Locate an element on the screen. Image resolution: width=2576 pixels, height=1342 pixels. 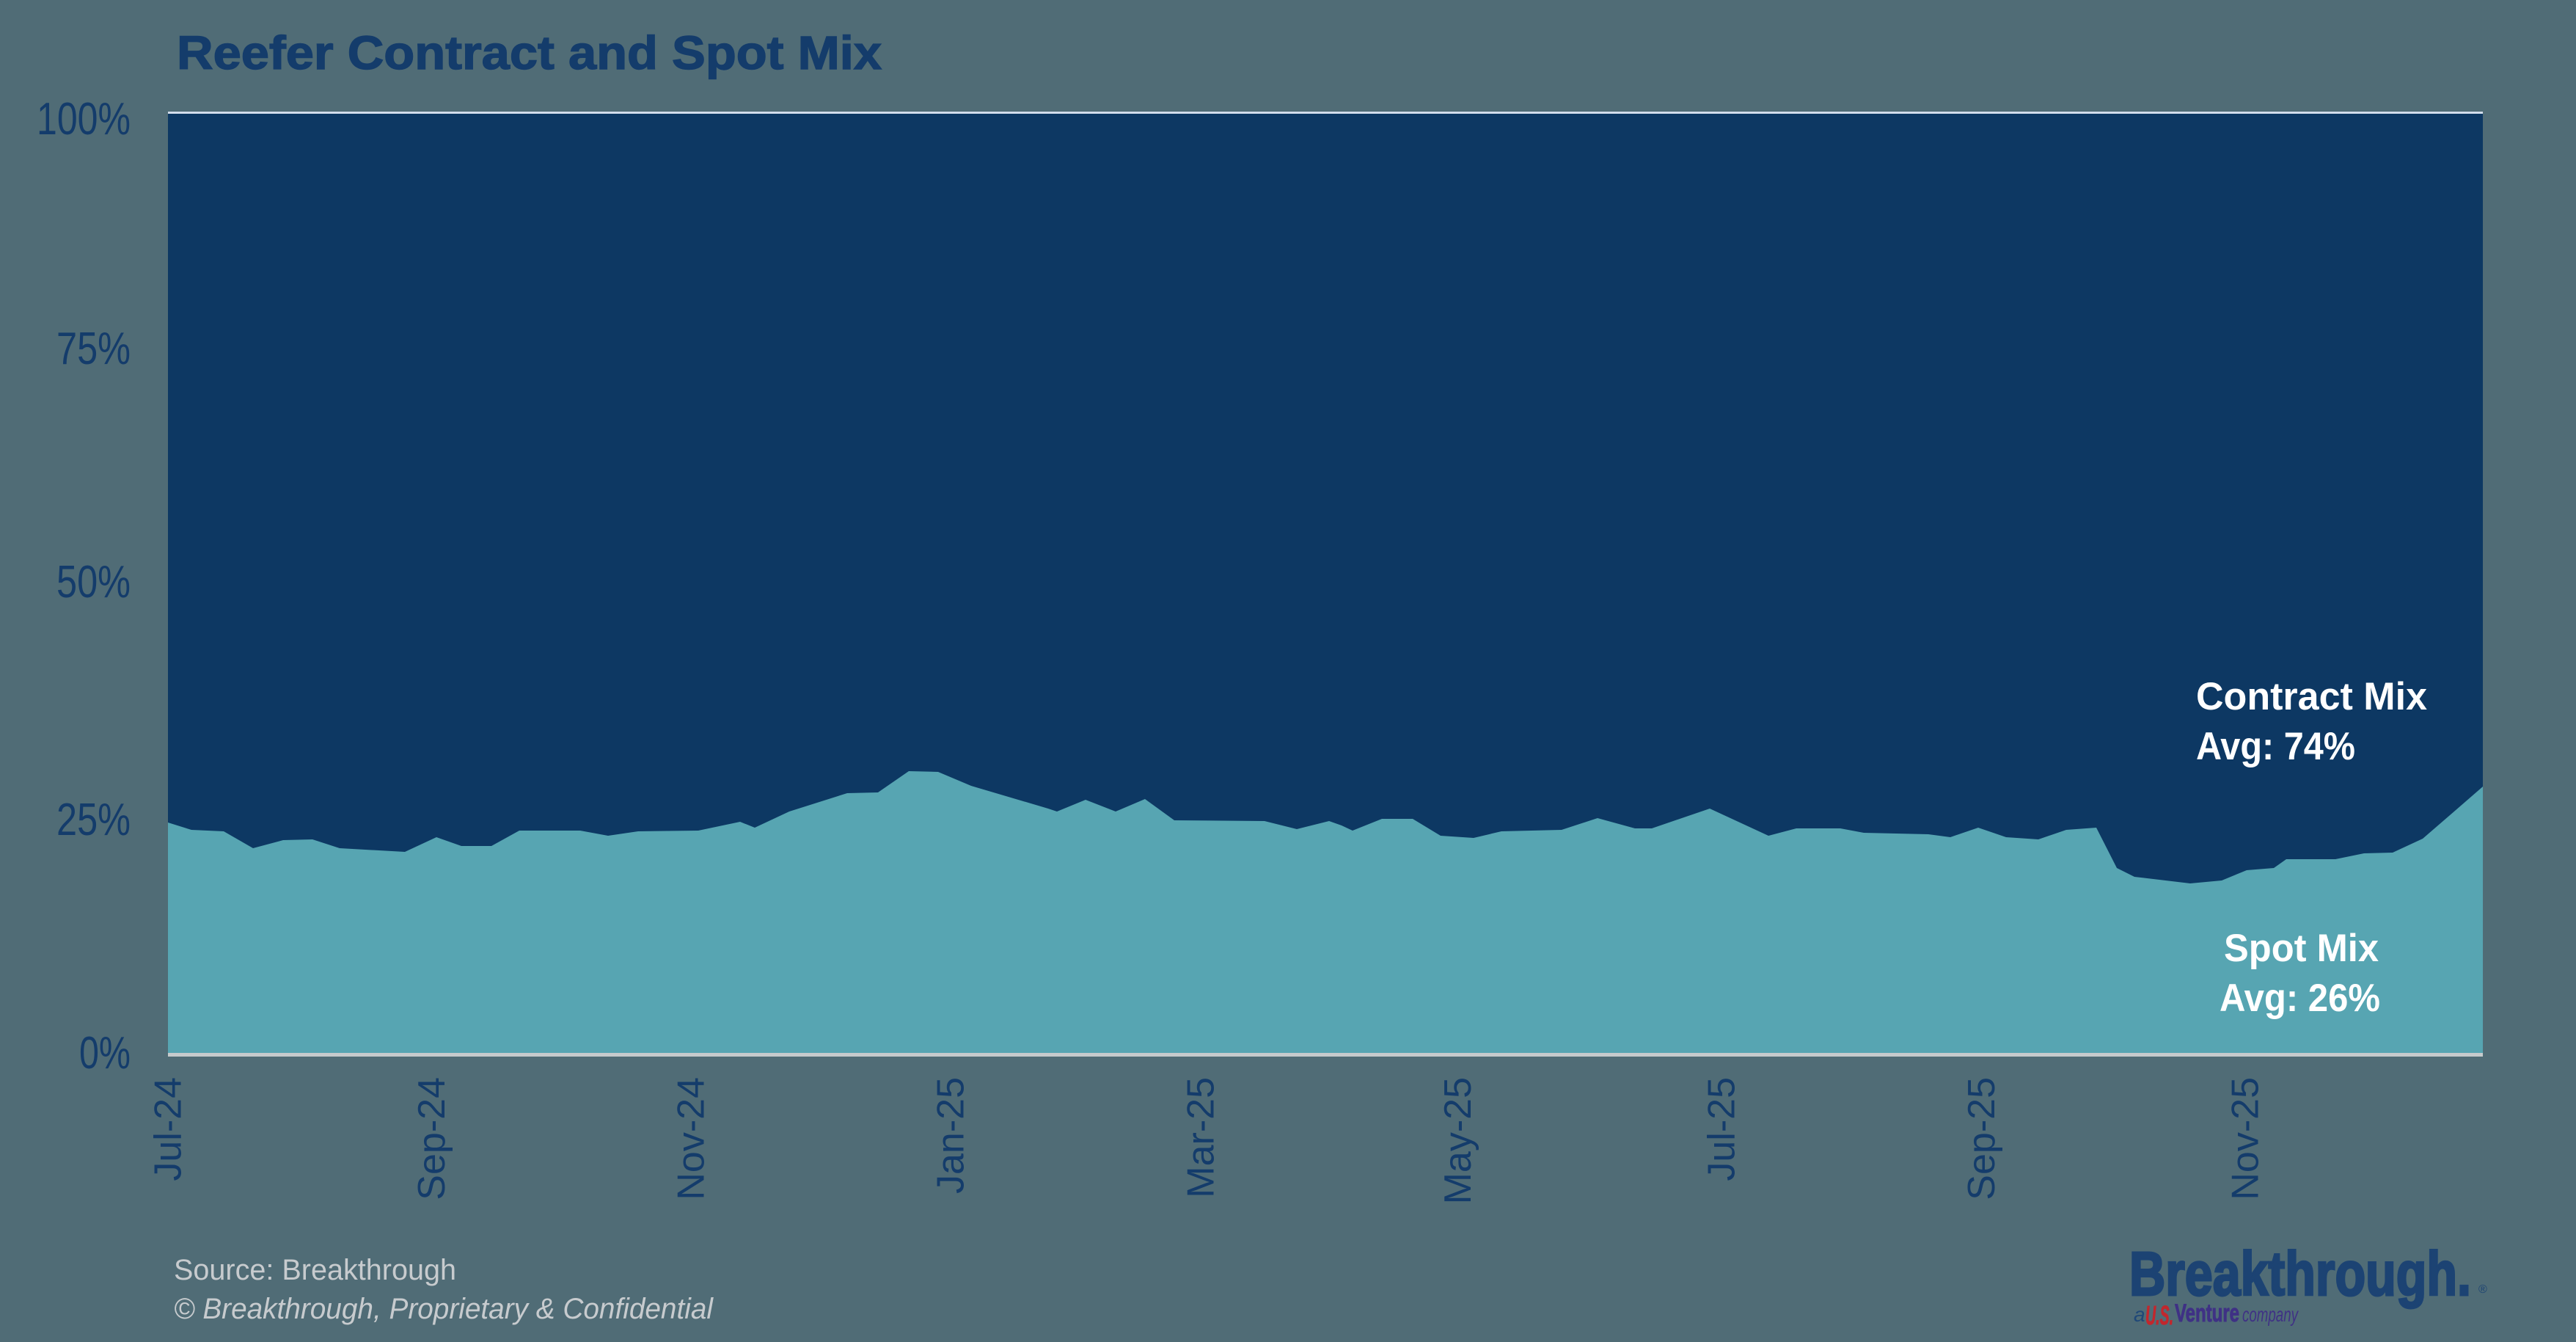
svg-text: Contract Mix is located at coordinates (2312, 696).